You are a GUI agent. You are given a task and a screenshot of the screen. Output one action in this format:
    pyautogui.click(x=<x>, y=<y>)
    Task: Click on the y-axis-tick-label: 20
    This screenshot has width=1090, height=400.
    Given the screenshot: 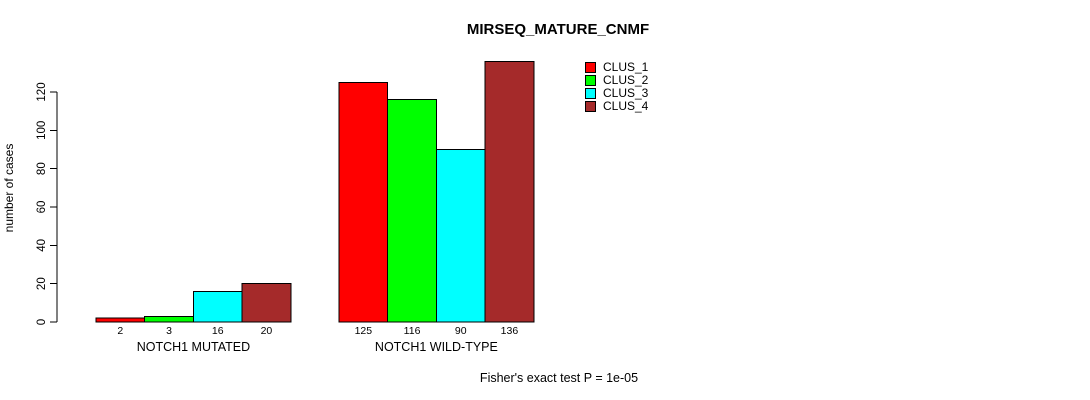 What is the action you would take?
    pyautogui.click(x=42, y=283)
    